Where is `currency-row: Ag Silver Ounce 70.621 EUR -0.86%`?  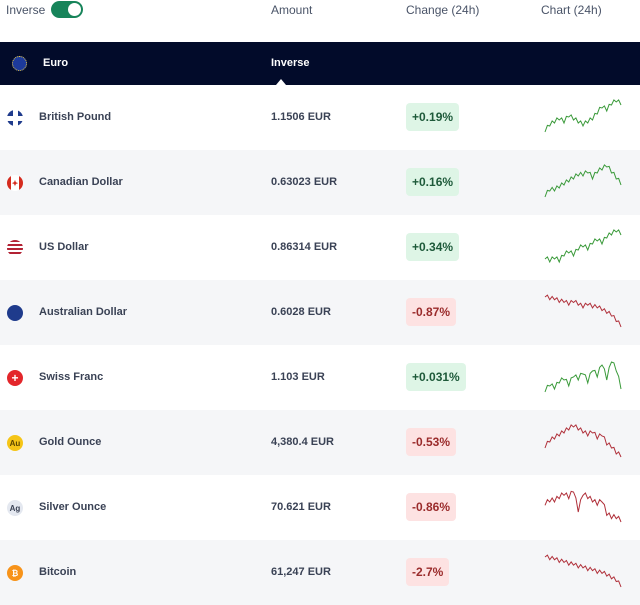 currency-row: Ag Silver Ounce 70.621 EUR -0.86% is located at coordinates (320, 507).